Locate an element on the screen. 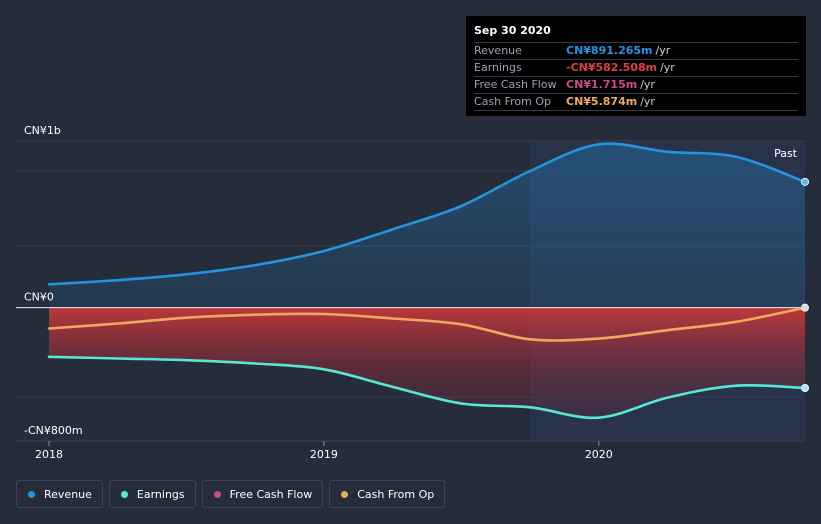 The image size is (821, 524). tooltip-row-free-cash-flow: Free Cash Flow CN¥1.715m /yr is located at coordinates (636, 84).